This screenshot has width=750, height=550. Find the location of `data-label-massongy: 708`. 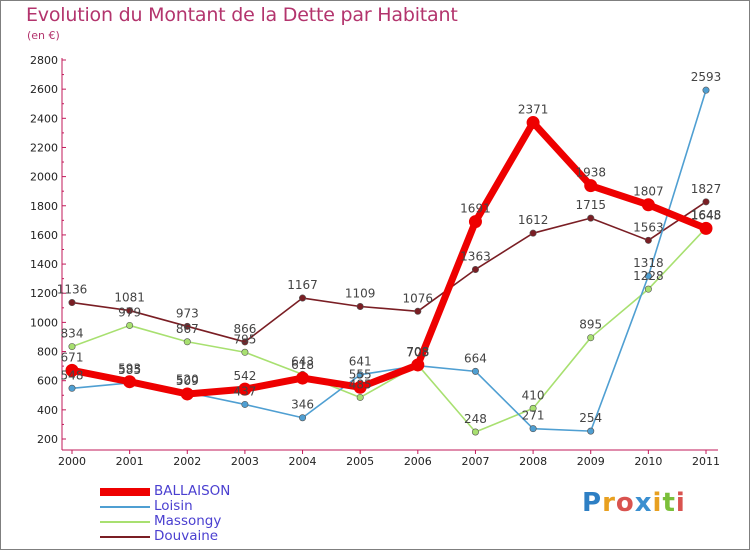

data-label-massongy: 708 is located at coordinates (417, 352).